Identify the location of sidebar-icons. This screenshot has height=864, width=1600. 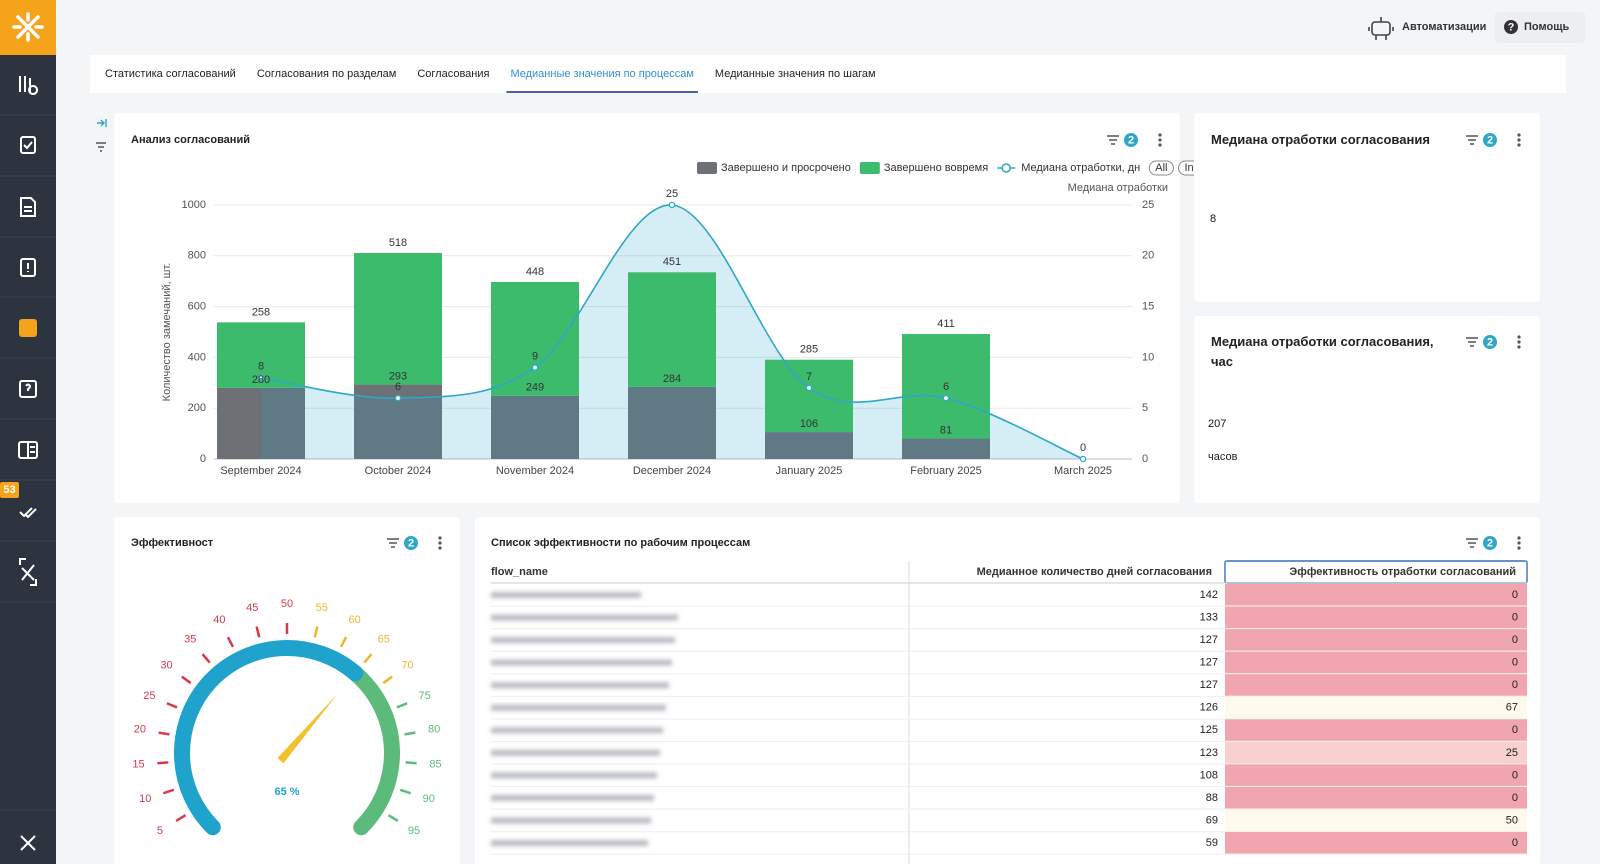
(28, 463).